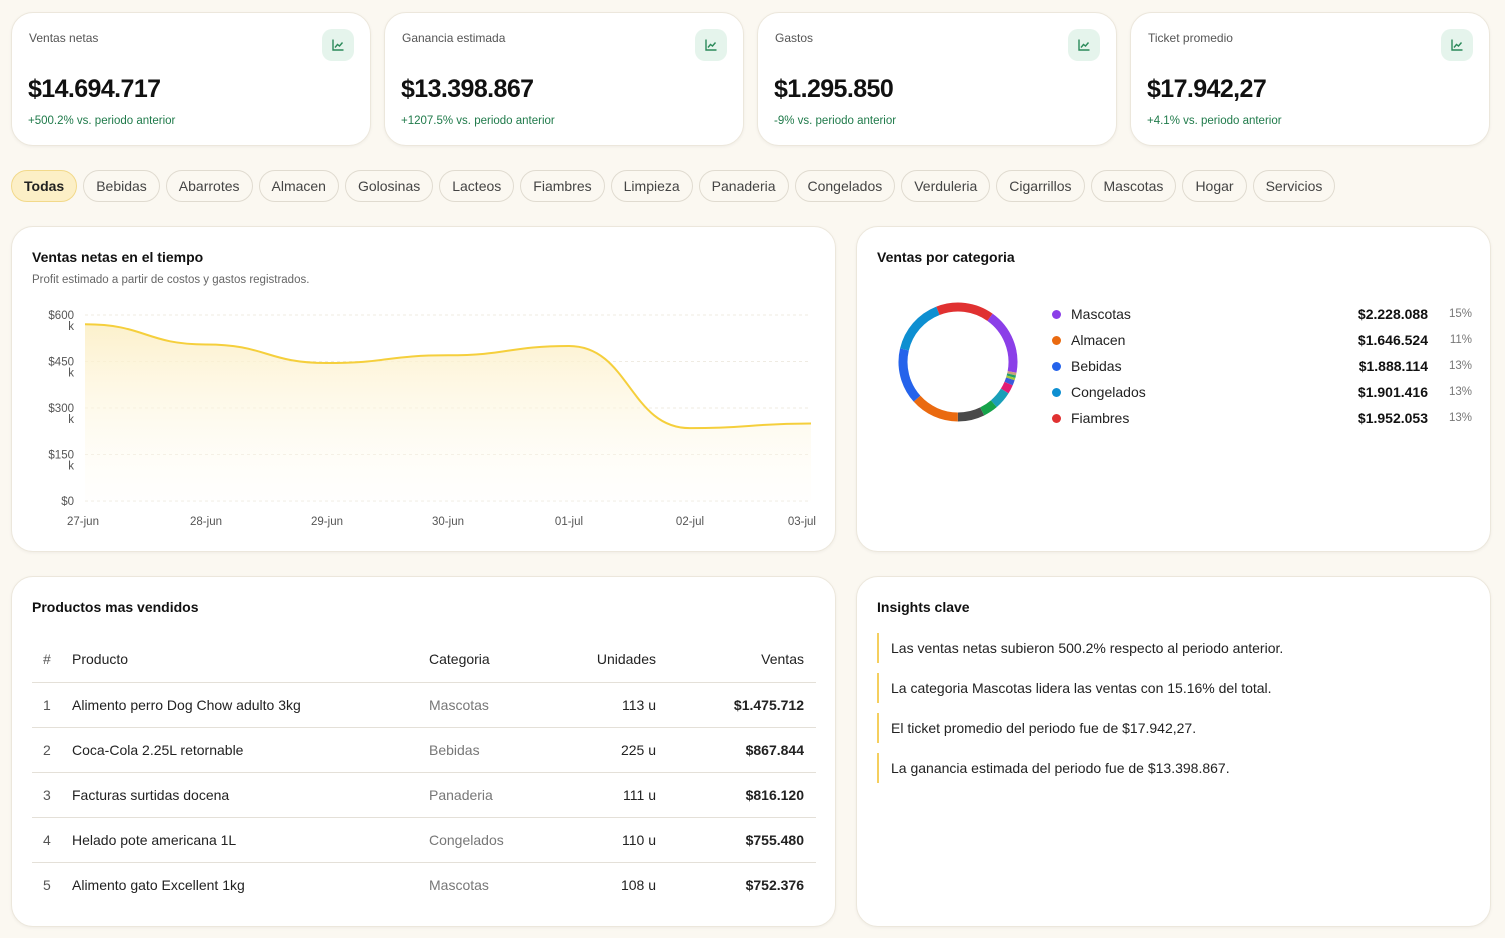 This screenshot has height=938, width=1505. I want to click on cell-rank: 5, so click(47, 884).